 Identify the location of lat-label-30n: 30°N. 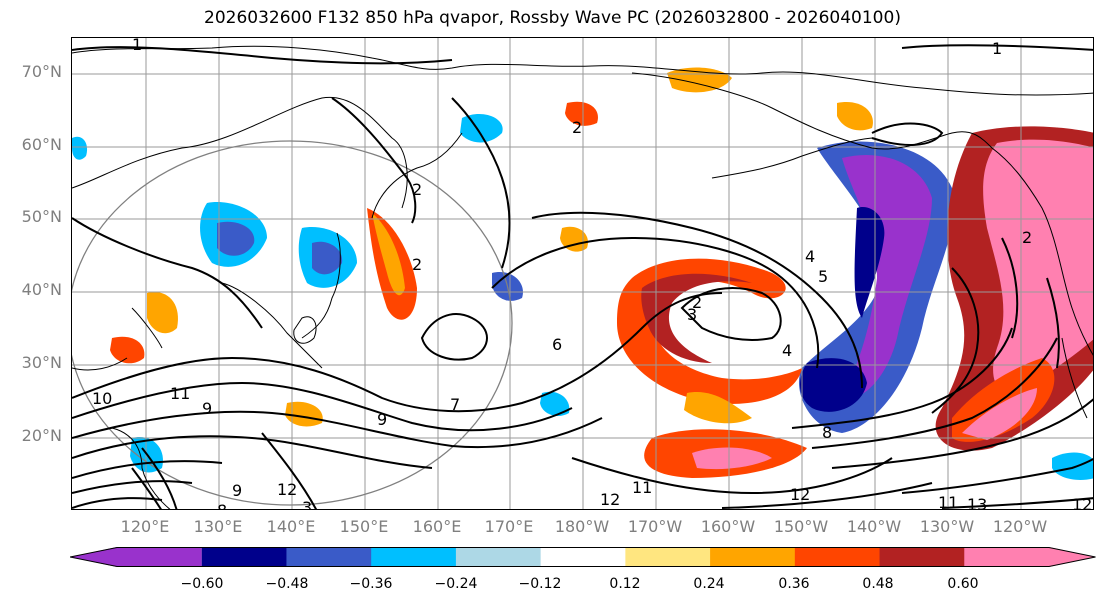
(41, 362).